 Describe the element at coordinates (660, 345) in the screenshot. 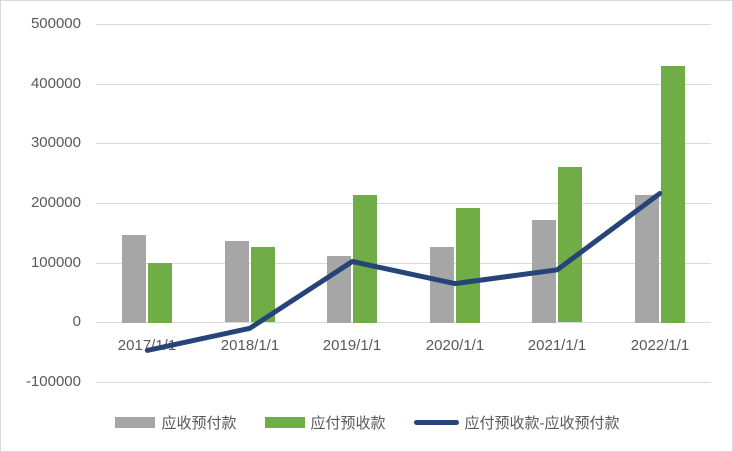

I see `x-axis-label: 2022/1/1` at that location.